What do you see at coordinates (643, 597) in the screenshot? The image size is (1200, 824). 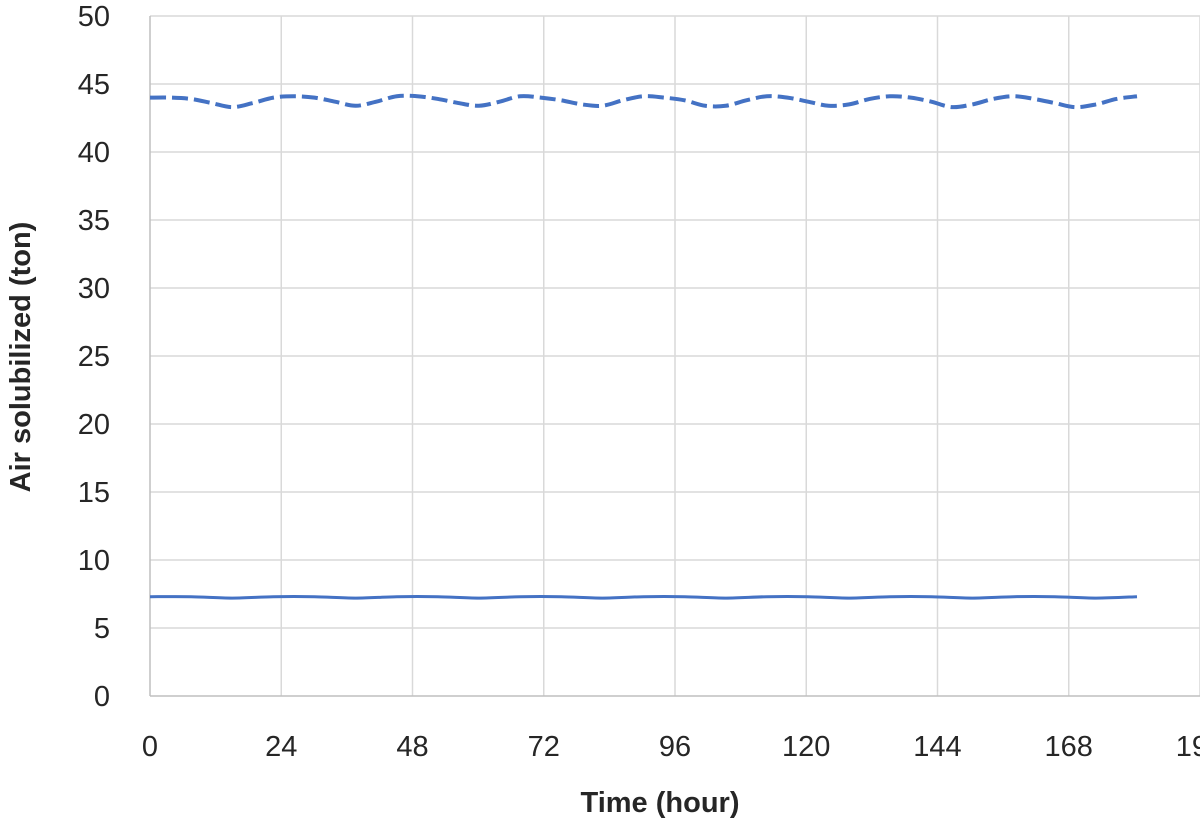 I see `series-line-2-solid` at bounding box center [643, 597].